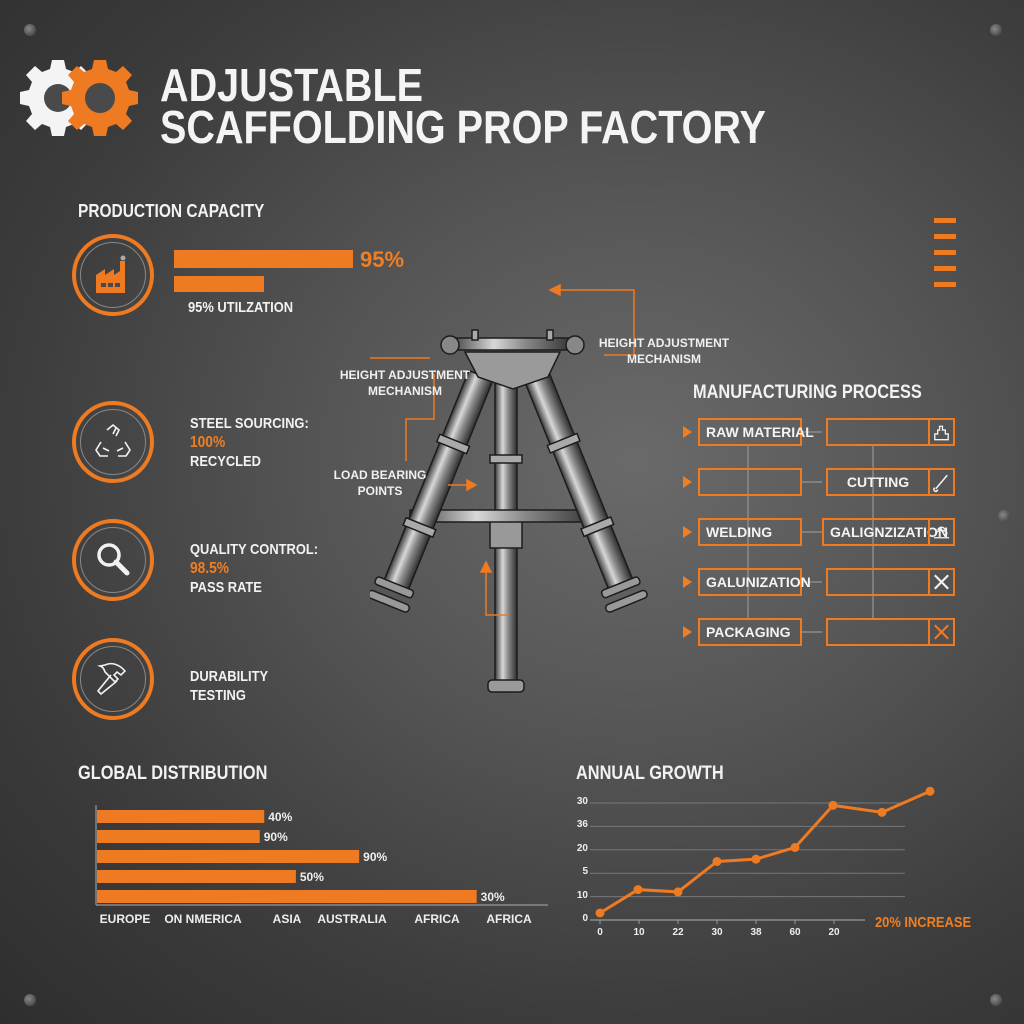 The image size is (1024, 1024). What do you see at coordinates (923, 922) in the screenshot?
I see `growth-annotation: 20% INCREASE` at bounding box center [923, 922].